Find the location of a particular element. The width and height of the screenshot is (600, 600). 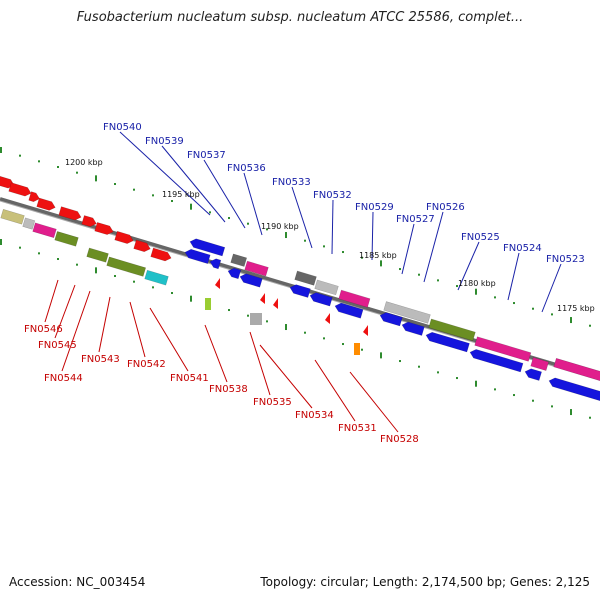

gene-label-fn0534: FN0534 is located at coordinates (314, 415).